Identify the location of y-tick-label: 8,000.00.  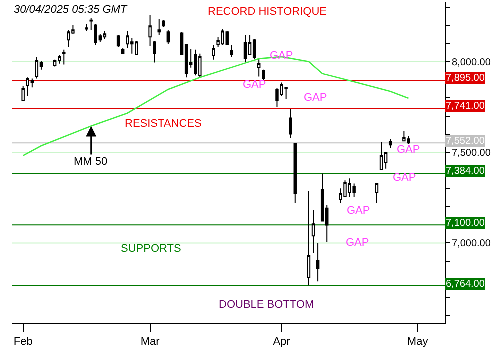
(472, 62).